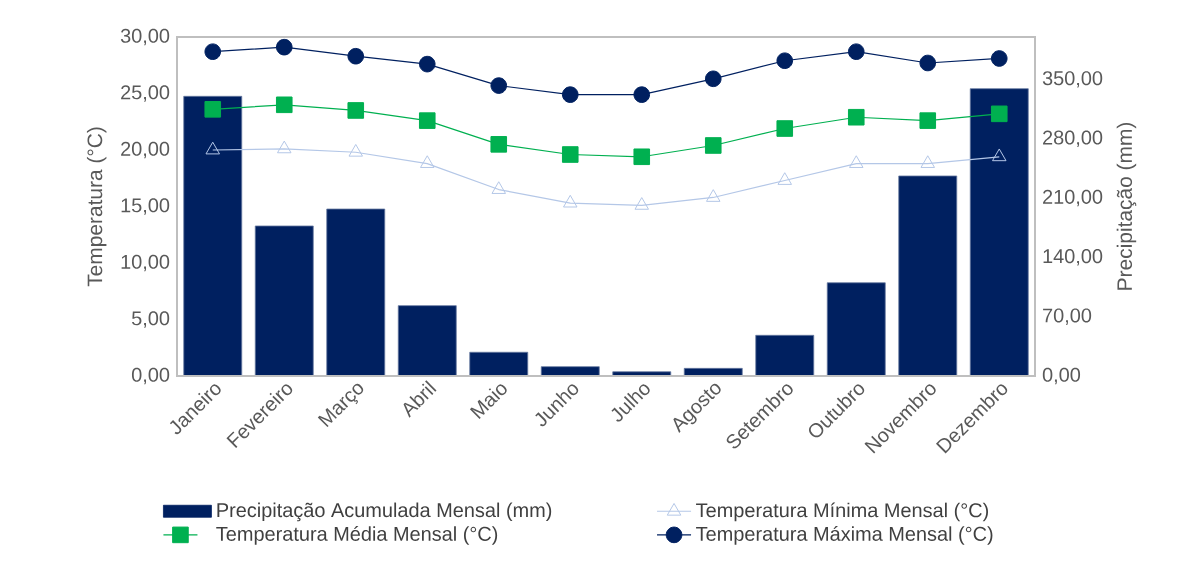  Describe the element at coordinates (384, 512) in the screenshot. I see `legend-label: Precipitação Acumulada Mensal (mm)` at that location.